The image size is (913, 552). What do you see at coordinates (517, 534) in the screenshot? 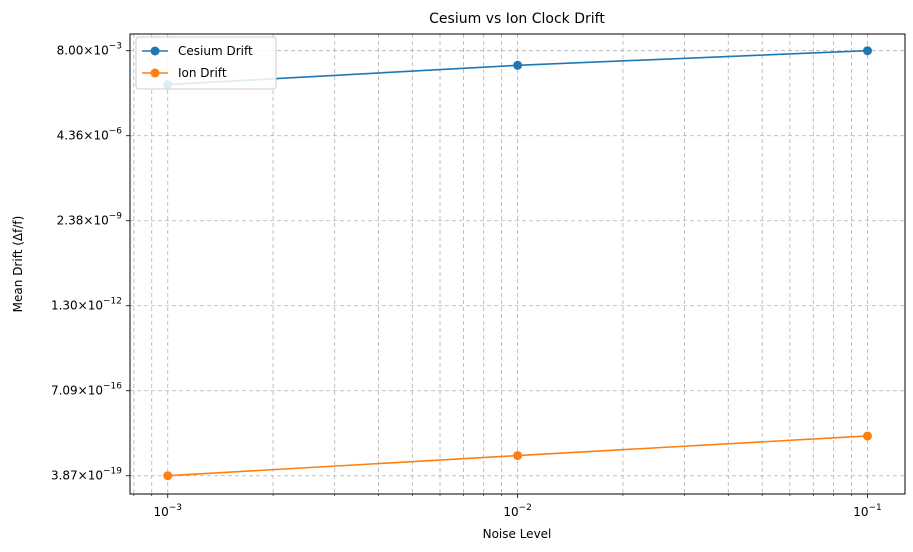
I see `x-axis-label: Noise Level` at bounding box center [517, 534].